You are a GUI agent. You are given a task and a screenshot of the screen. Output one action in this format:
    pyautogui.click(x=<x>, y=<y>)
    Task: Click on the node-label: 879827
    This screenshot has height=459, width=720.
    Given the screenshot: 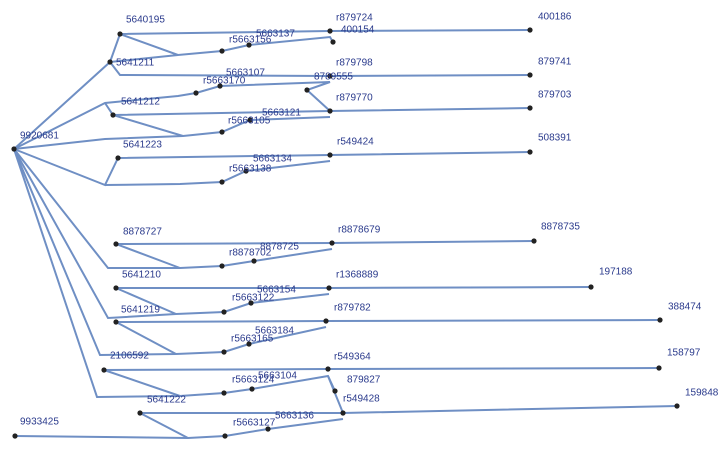 What is the action you would take?
    pyautogui.click(x=364, y=380)
    